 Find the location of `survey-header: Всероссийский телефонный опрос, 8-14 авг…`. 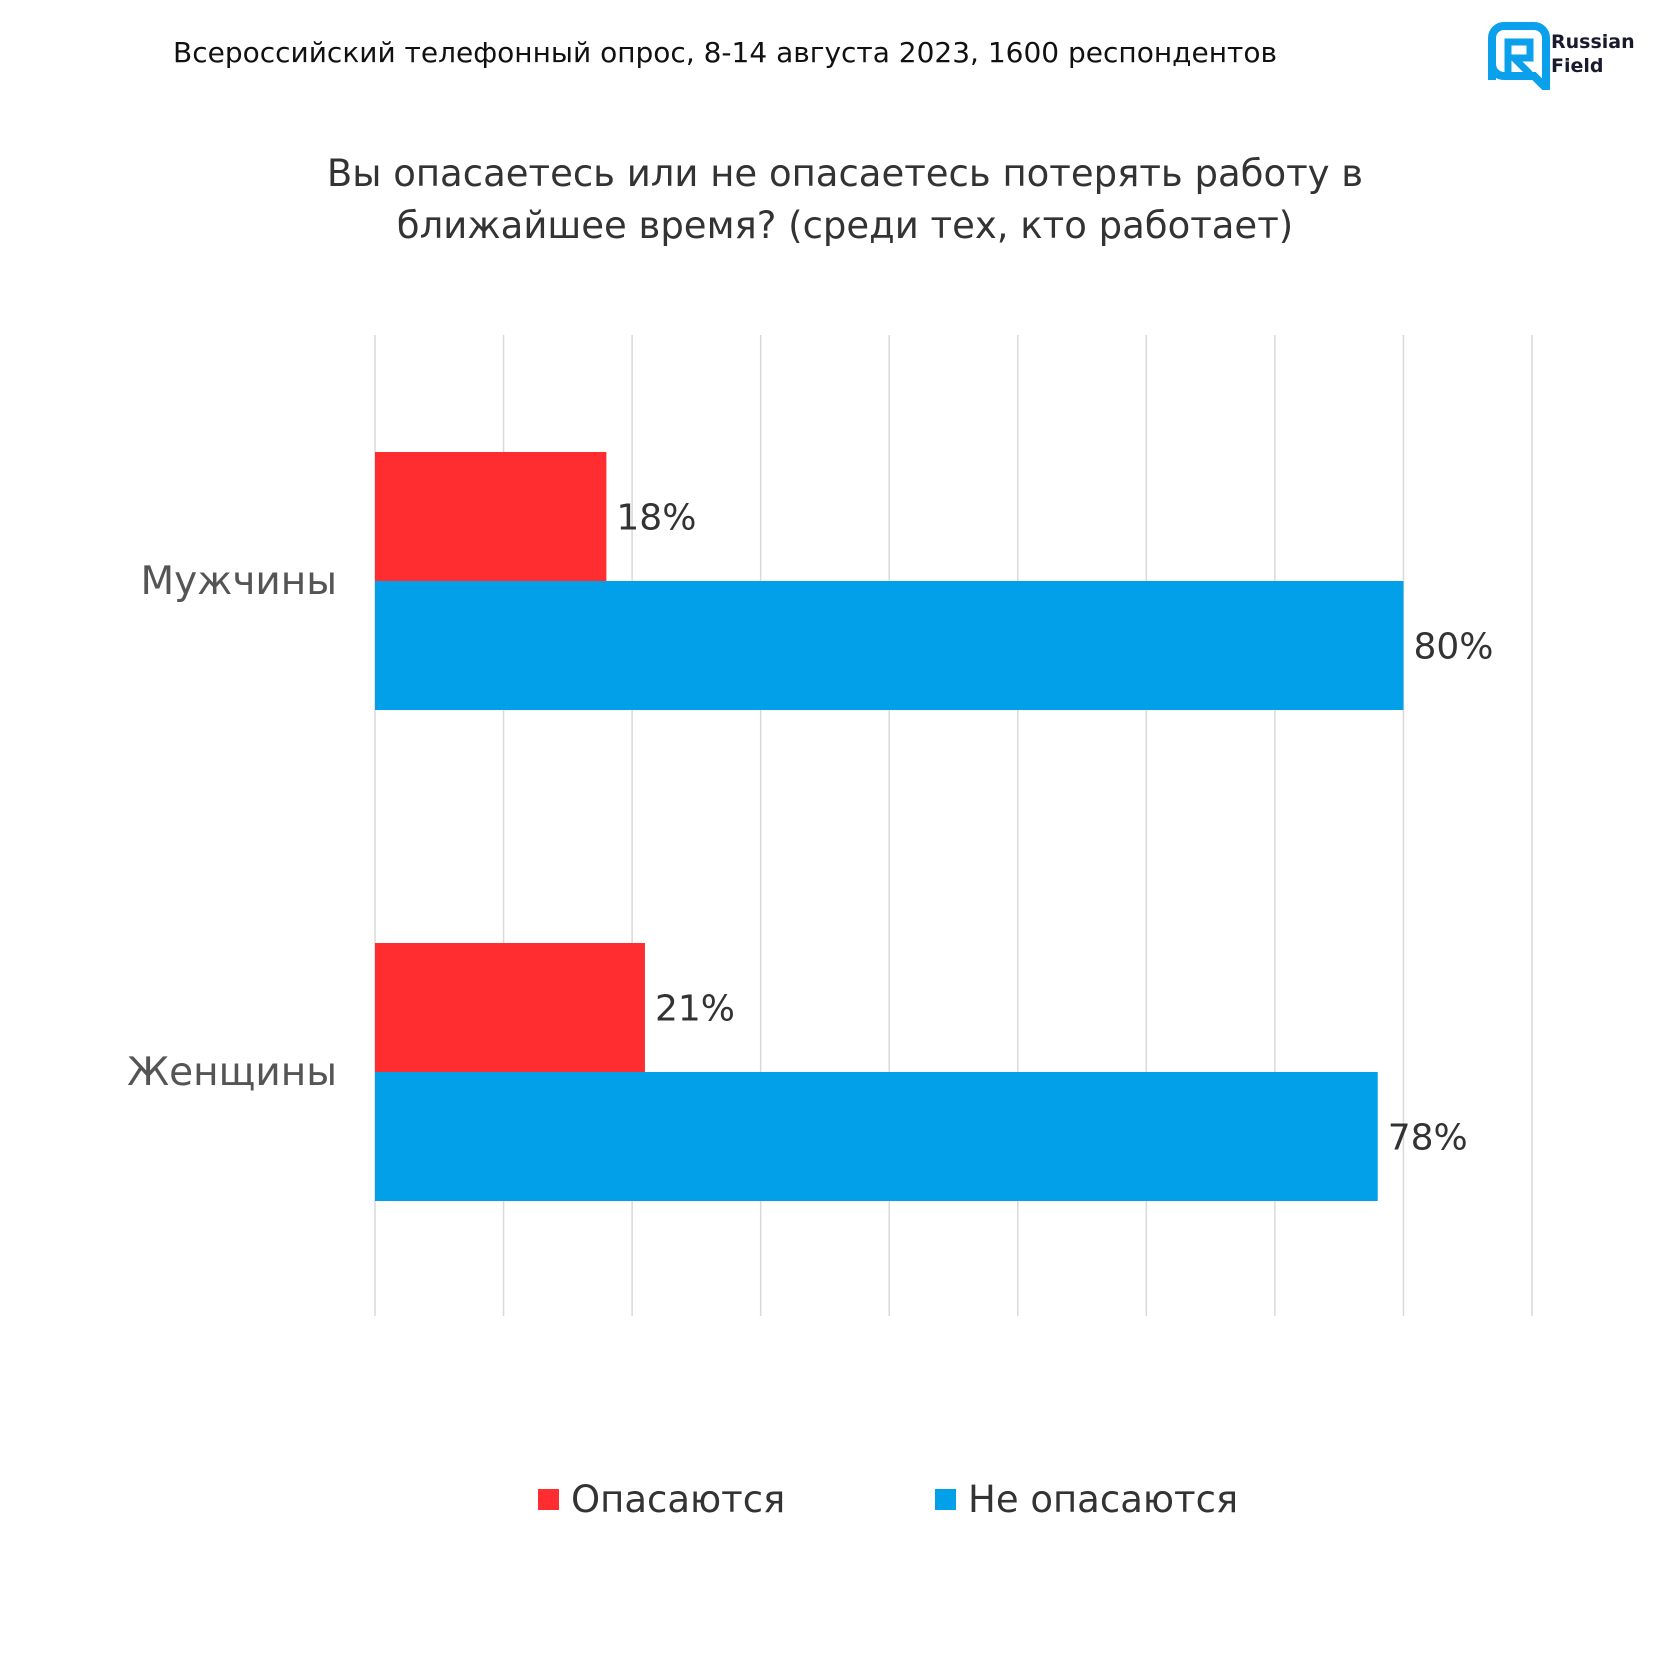

survey-header: Всероссийский телефонный опрос, 8-14 авг… is located at coordinates (725, 52).